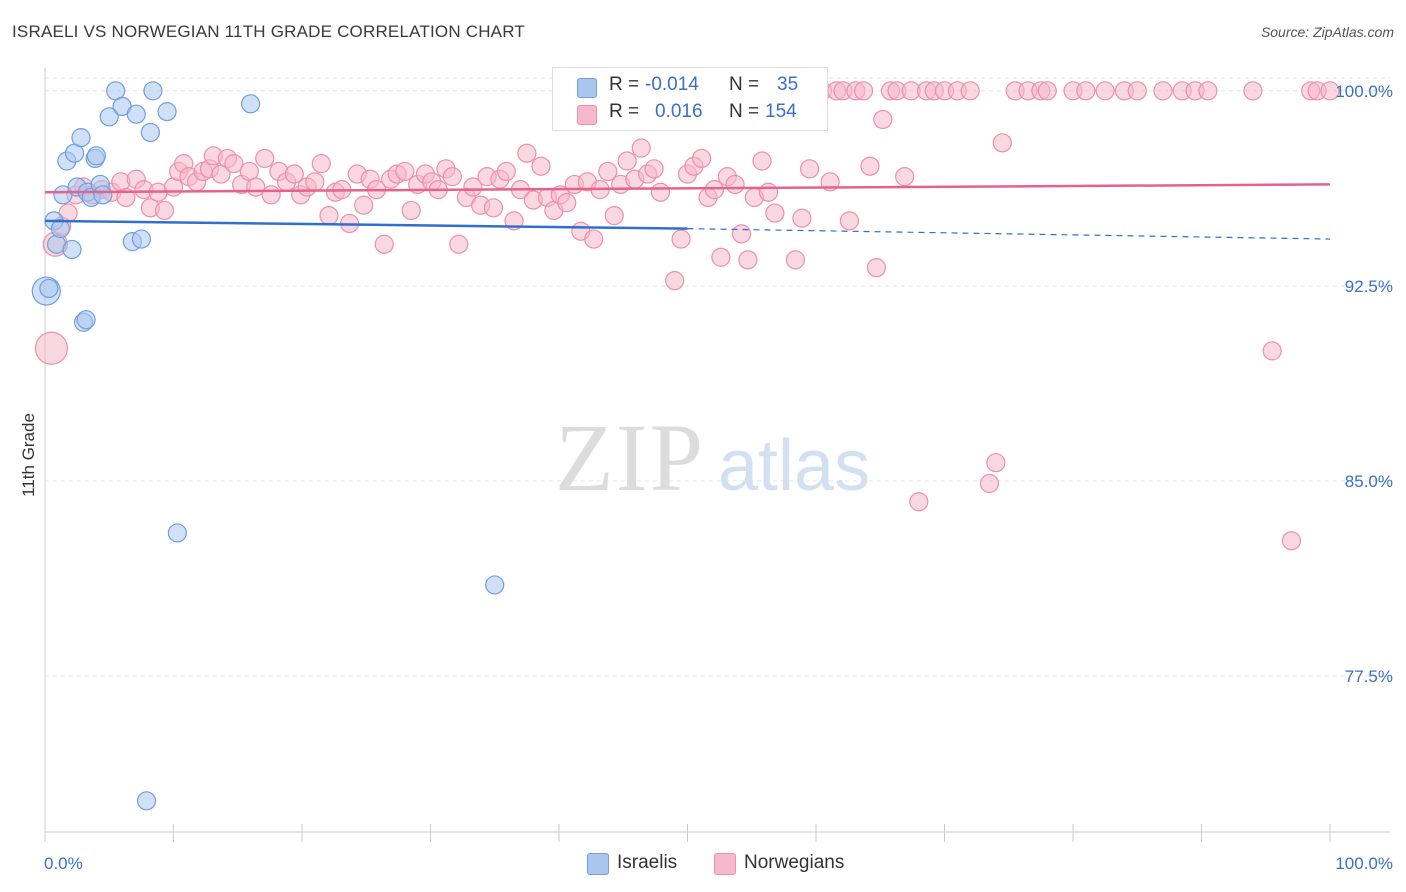 Image resolution: width=1406 pixels, height=892 pixels. What do you see at coordinates (1369, 481) in the screenshot?
I see `y-tick-label: 85.0%` at bounding box center [1369, 481].